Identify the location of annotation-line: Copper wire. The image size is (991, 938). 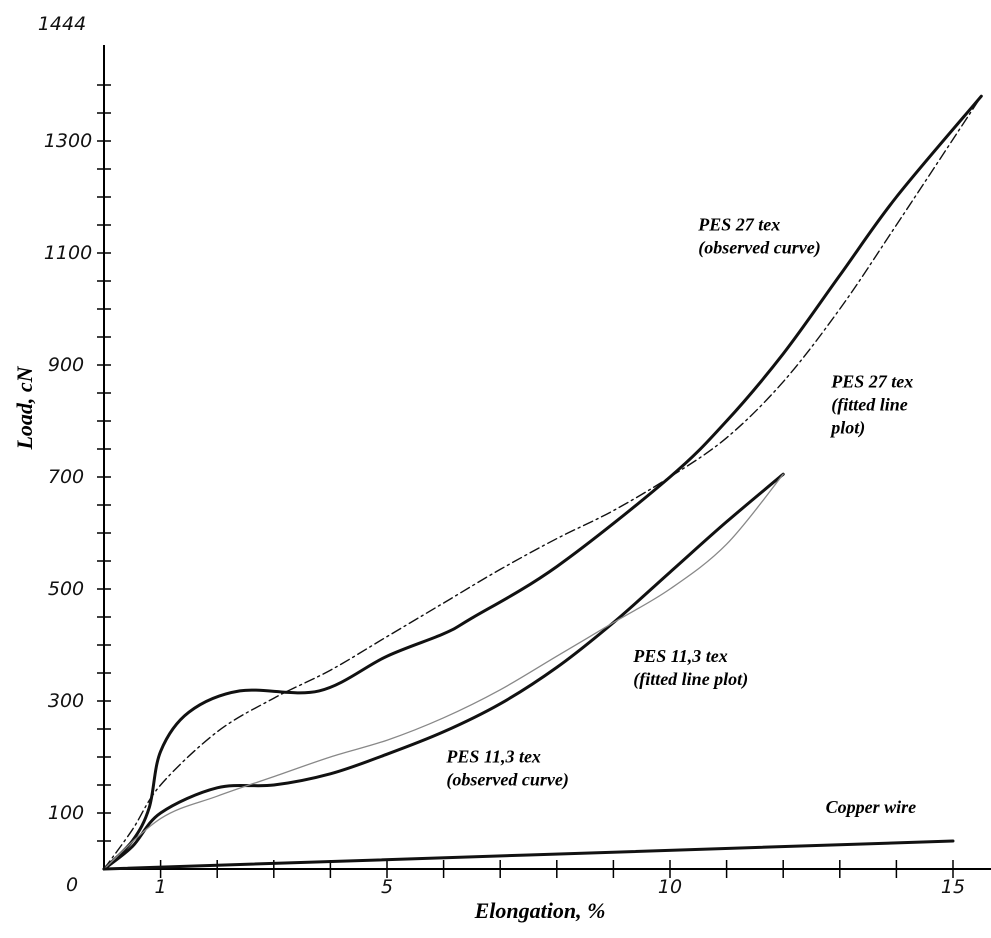
(871, 807).